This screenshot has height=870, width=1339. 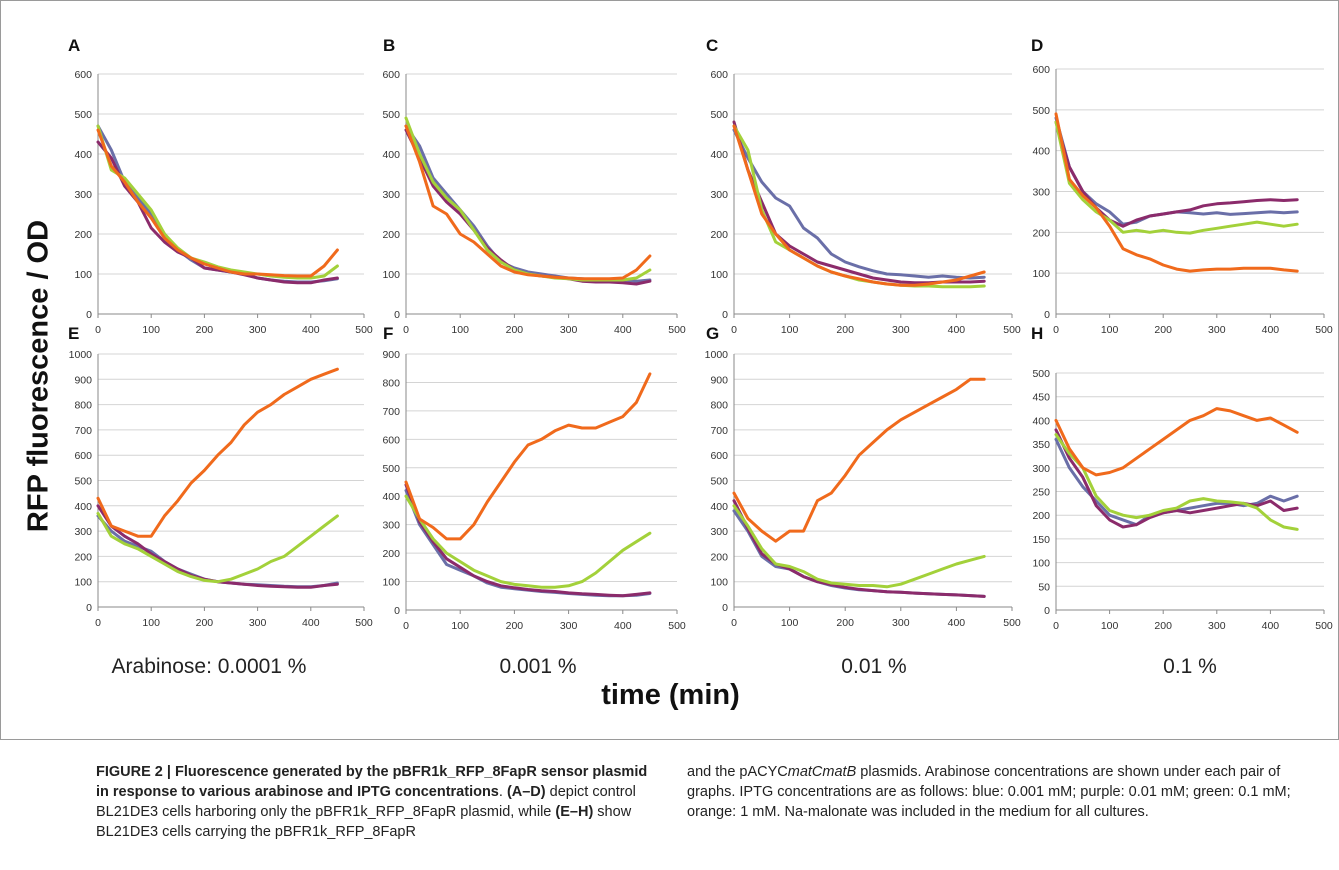 What do you see at coordinates (1110, 626) in the screenshot?
I see `x-tick-label-h: 100` at bounding box center [1110, 626].